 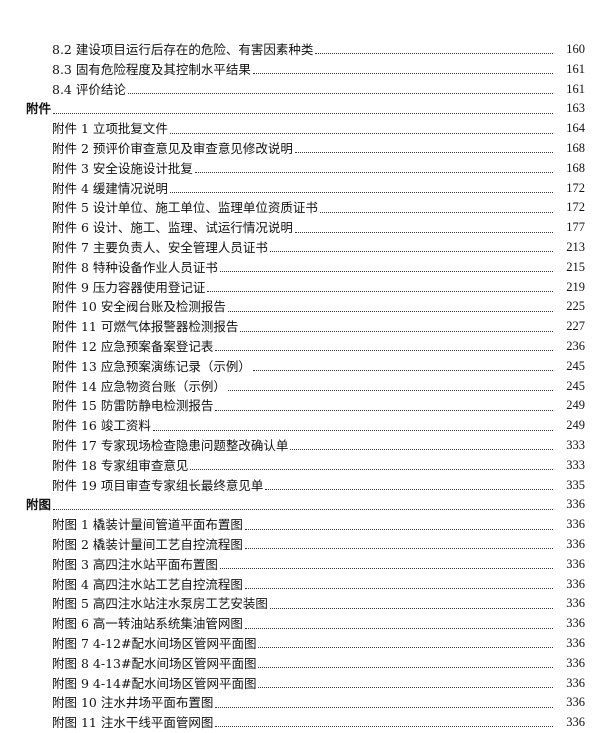 I want to click on toc-entry: 附图 9 4-14#配水间场区管网平面图 336, so click(x=300, y=684).